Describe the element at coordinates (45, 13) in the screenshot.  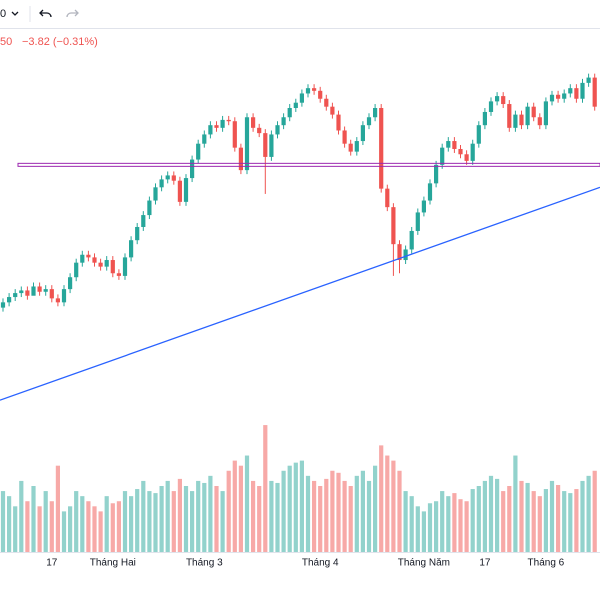
I see `undo-button` at that location.